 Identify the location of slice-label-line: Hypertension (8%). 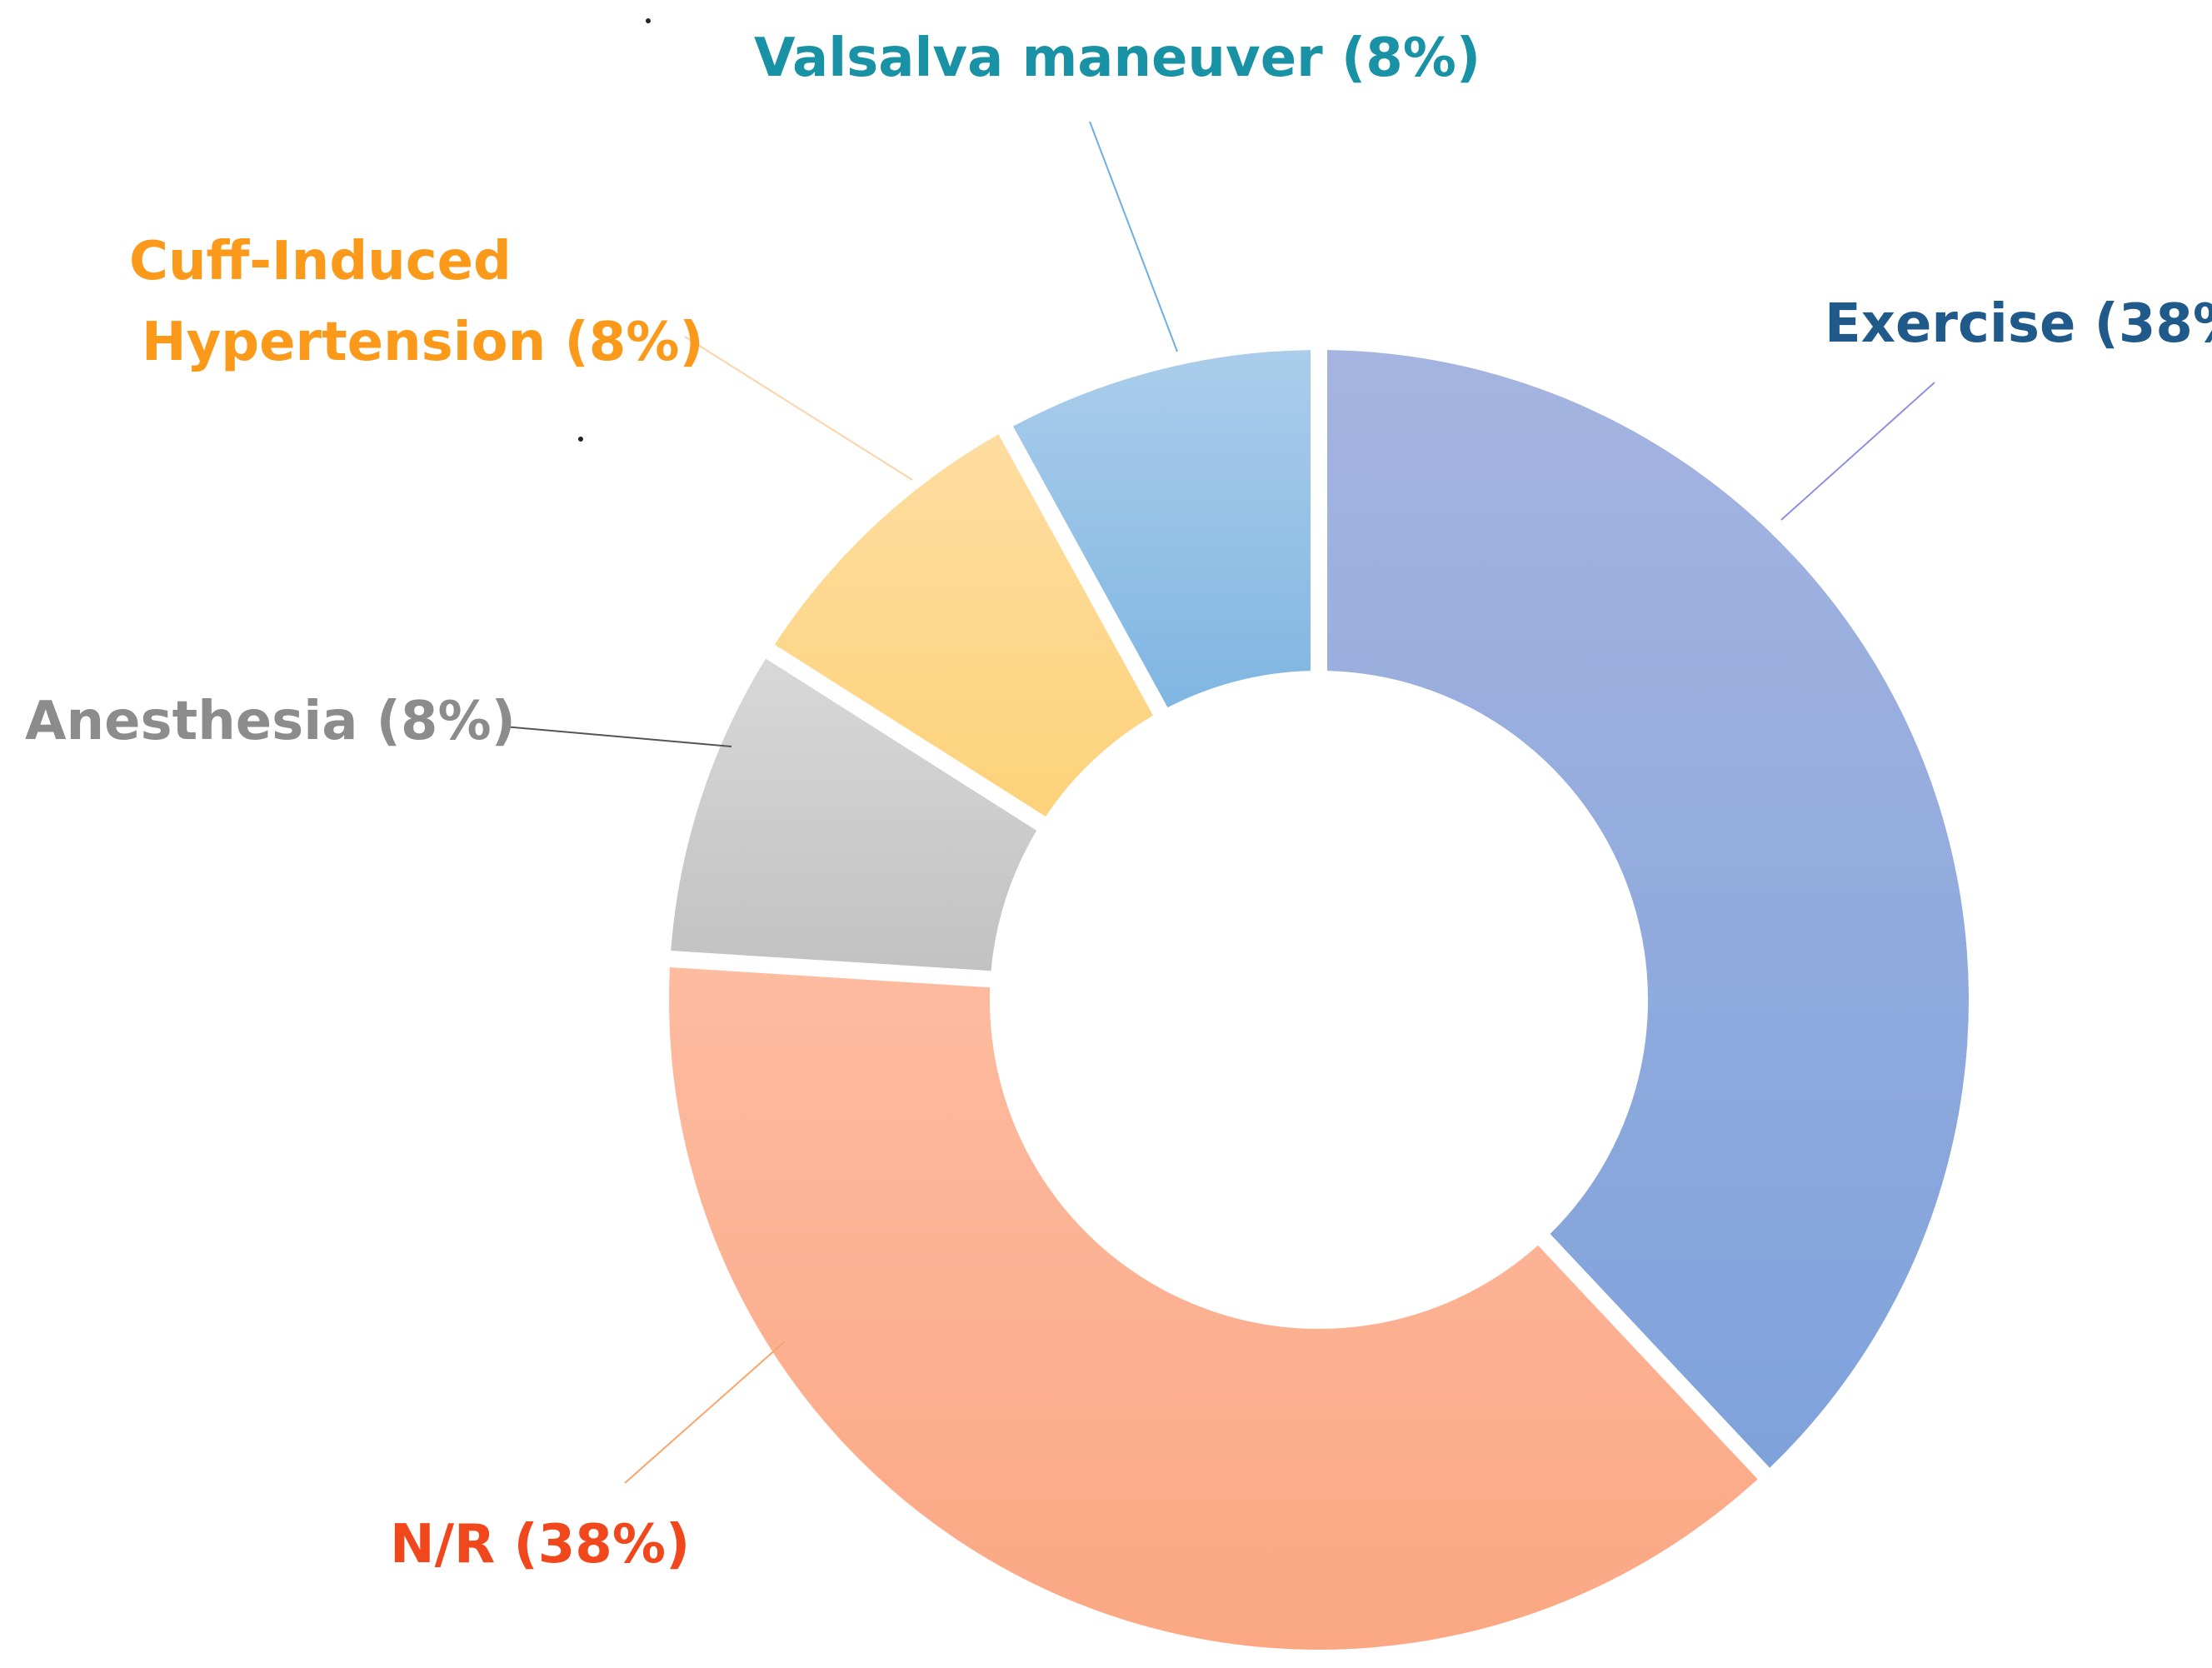
(423, 342).